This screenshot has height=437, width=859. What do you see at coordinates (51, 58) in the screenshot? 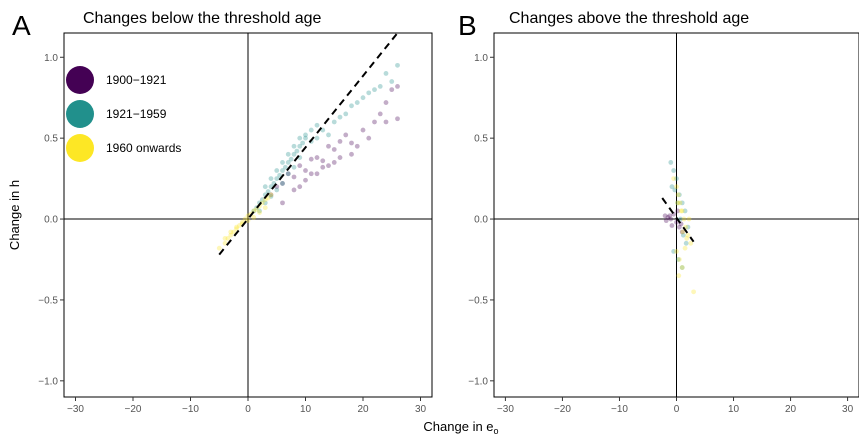
I see `y-tick-label-4: 1.0` at bounding box center [51, 58].